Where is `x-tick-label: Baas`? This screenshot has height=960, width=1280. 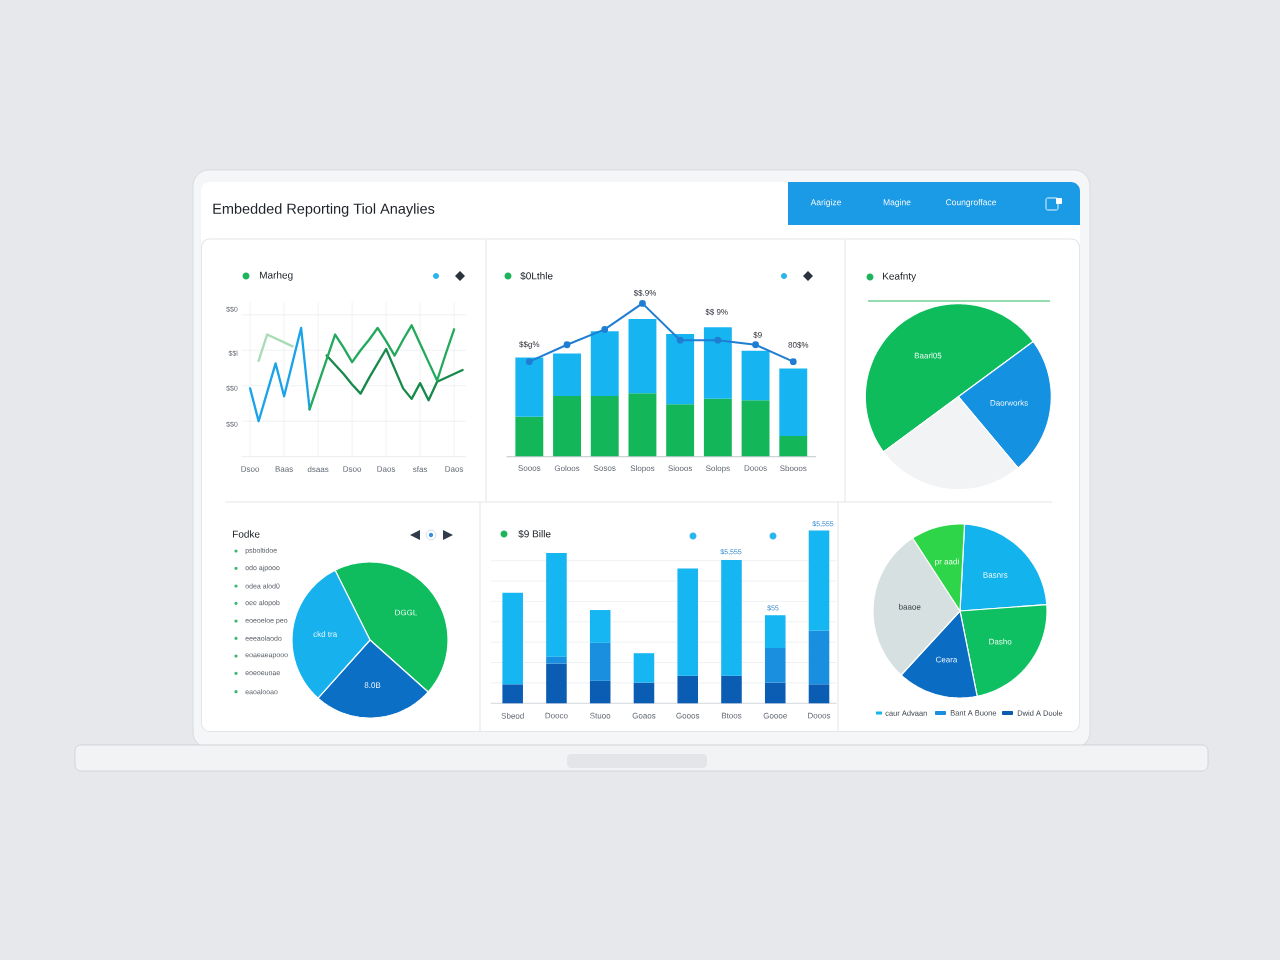 x-tick-label: Baas is located at coordinates (284, 469).